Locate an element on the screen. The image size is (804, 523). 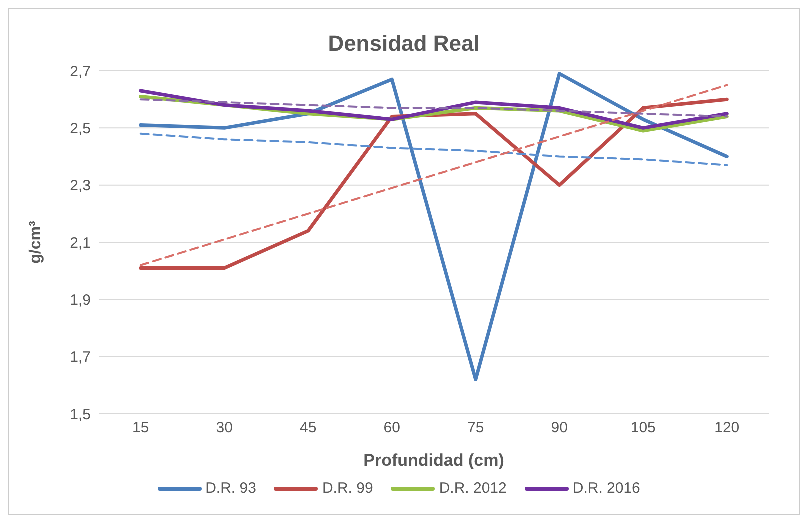
y-tick-label: 2,3 is located at coordinates (80, 186).